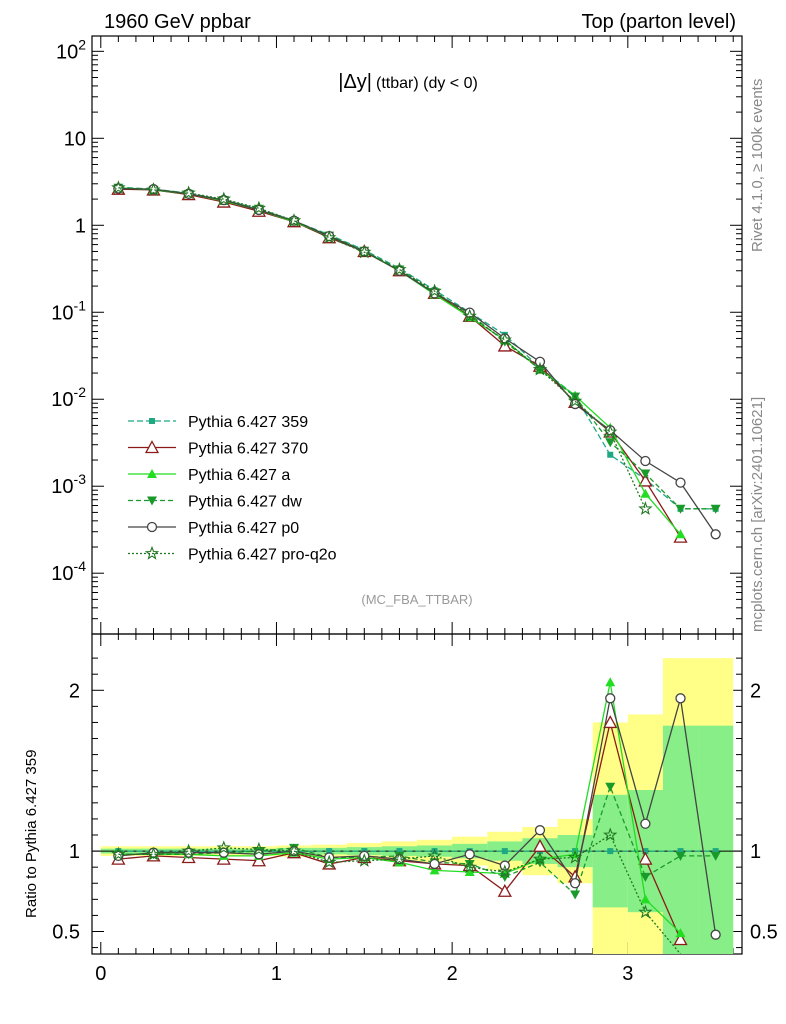 Image resolution: width=786 pixels, height=1024 pixels. What do you see at coordinates (68, 484) in the screenshot?
I see `y-tick-label: 10⁻³` at bounding box center [68, 484].